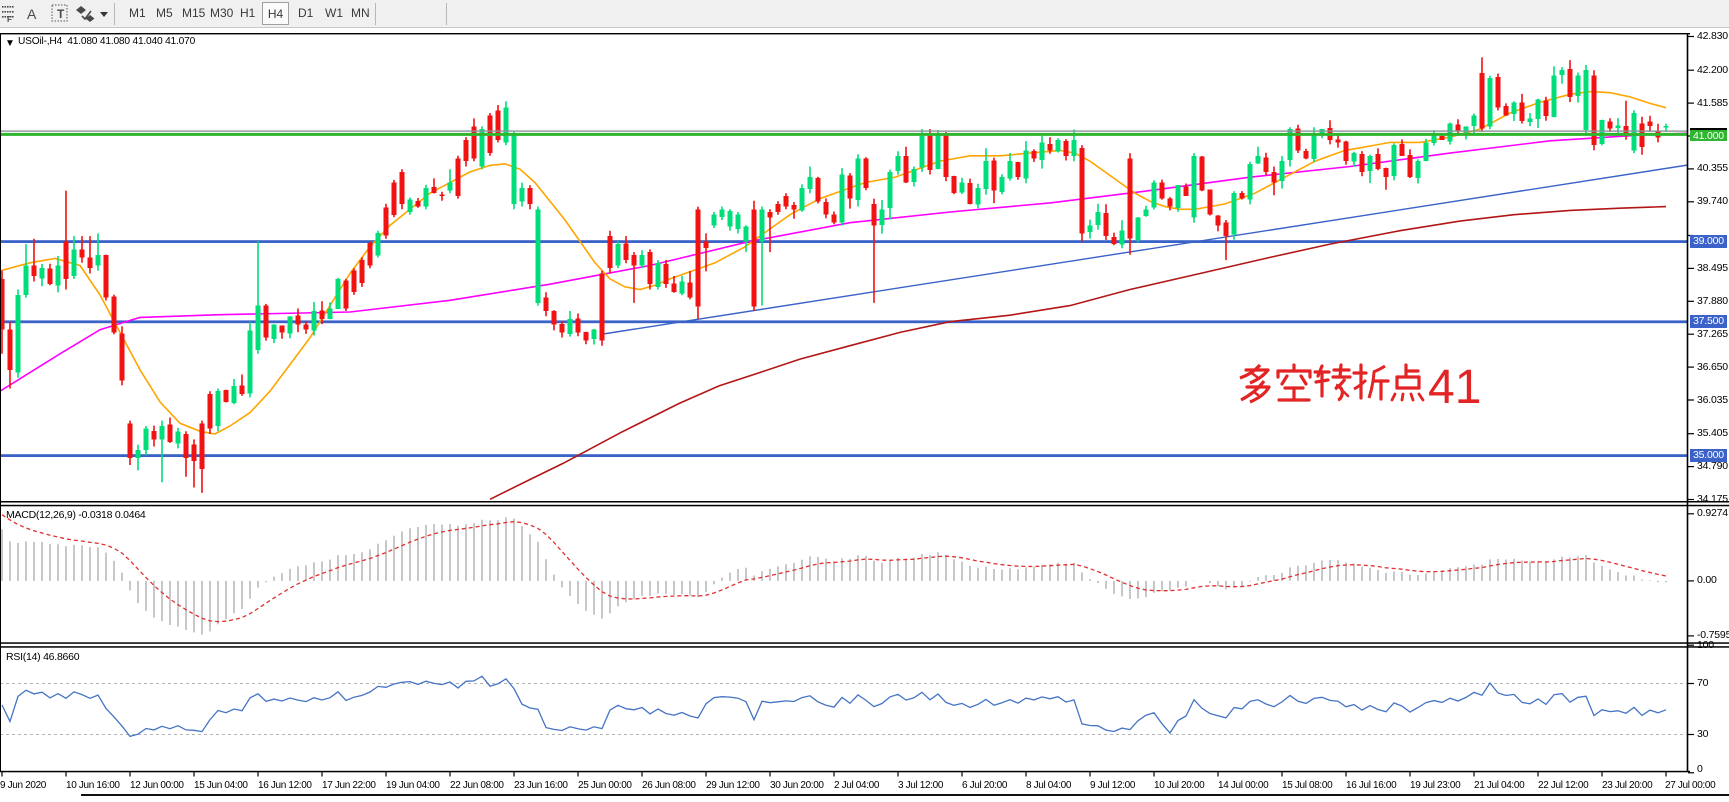 This screenshot has width=1729, height=802. Describe the element at coordinates (1454, 387) in the screenshot. I see `svg-text: 41` at that location.